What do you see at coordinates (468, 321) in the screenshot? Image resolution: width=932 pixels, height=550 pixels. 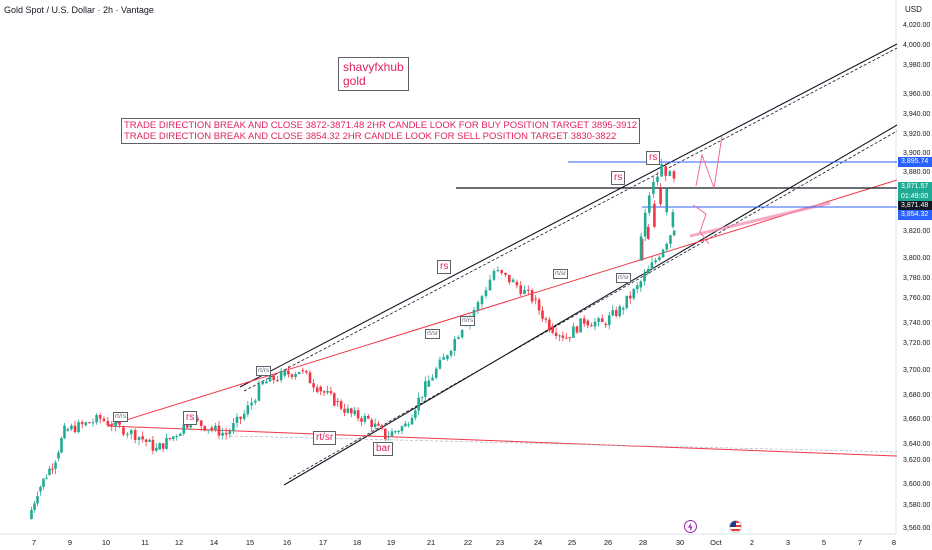 I see `annotation-rt-rs: rt/rs` at bounding box center [468, 321].